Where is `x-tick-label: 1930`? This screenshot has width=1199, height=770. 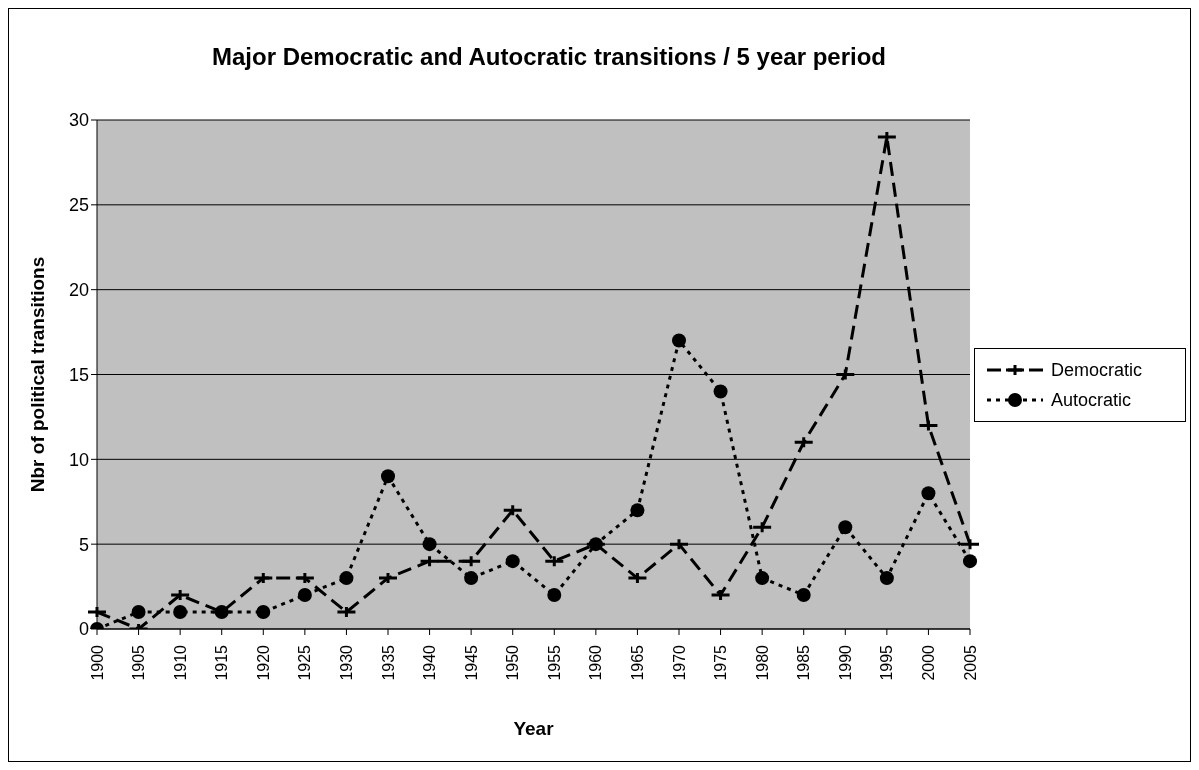 x-tick-label: 1930 is located at coordinates (346, 662).